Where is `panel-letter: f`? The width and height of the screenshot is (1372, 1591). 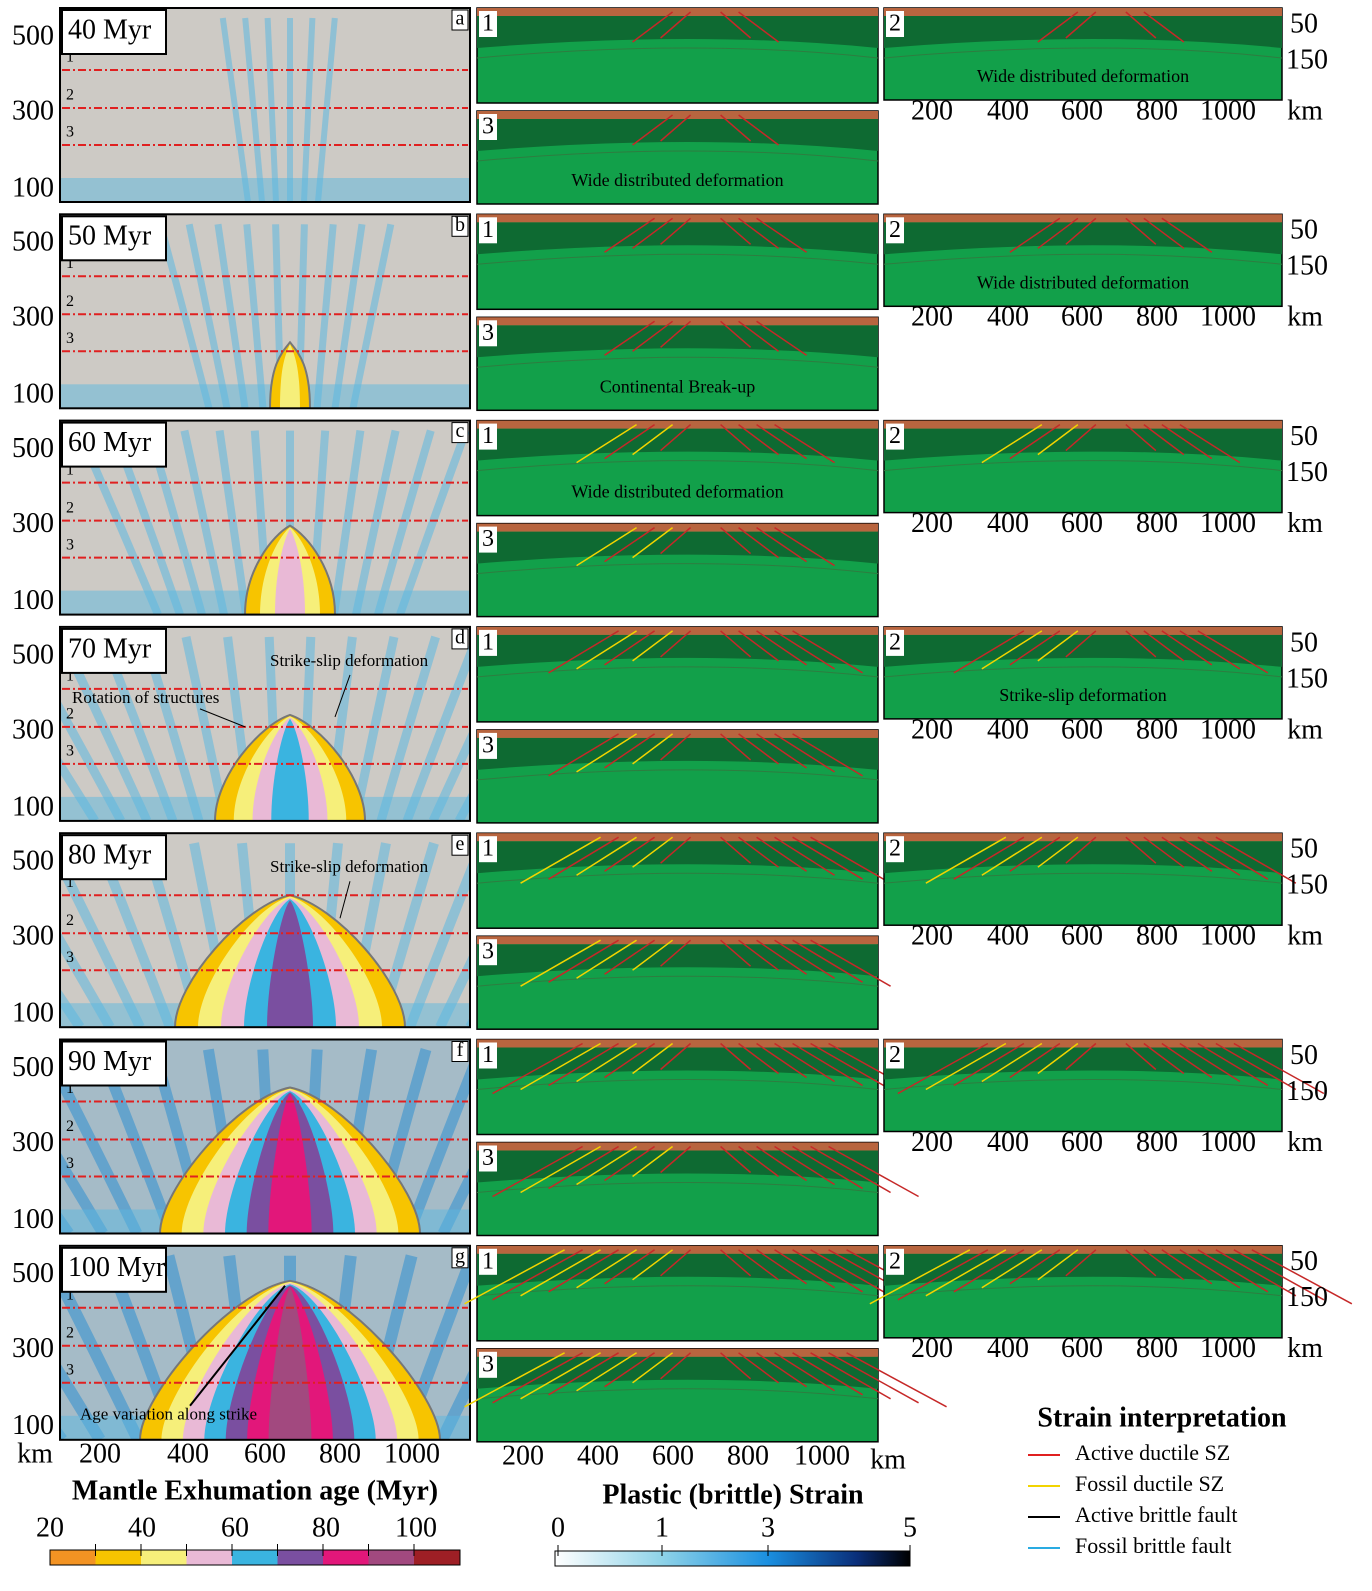 panel-letter: f is located at coordinates (460, 1050).